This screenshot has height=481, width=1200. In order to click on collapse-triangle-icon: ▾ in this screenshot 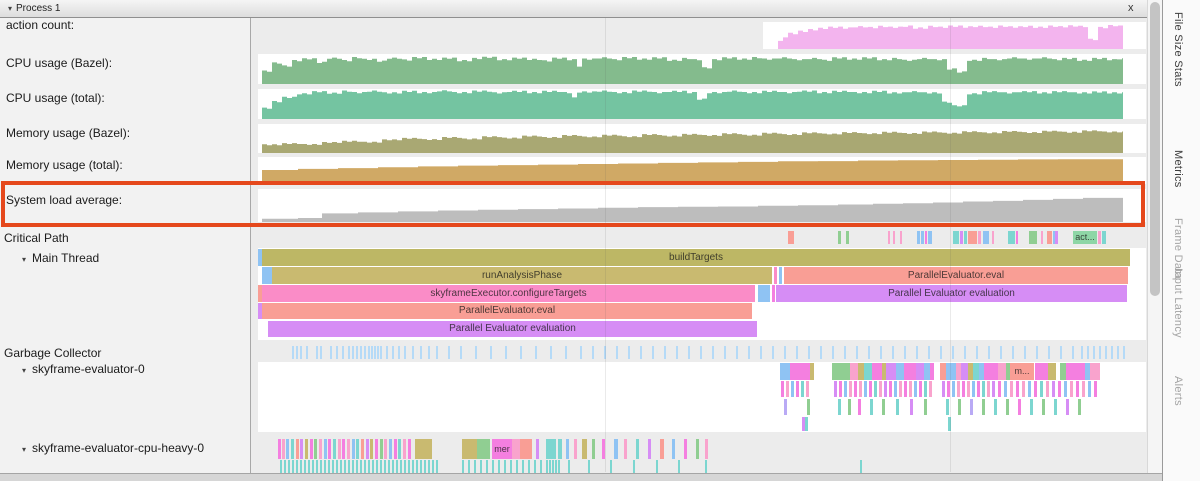, I will do `click(24, 449)`.